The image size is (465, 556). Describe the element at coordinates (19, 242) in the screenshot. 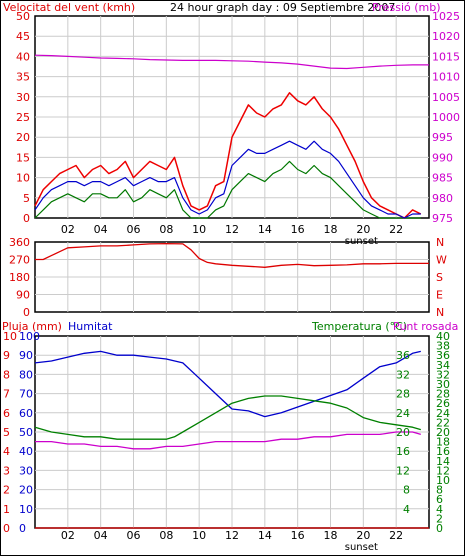

I see `direction-y-tick: 360` at that location.